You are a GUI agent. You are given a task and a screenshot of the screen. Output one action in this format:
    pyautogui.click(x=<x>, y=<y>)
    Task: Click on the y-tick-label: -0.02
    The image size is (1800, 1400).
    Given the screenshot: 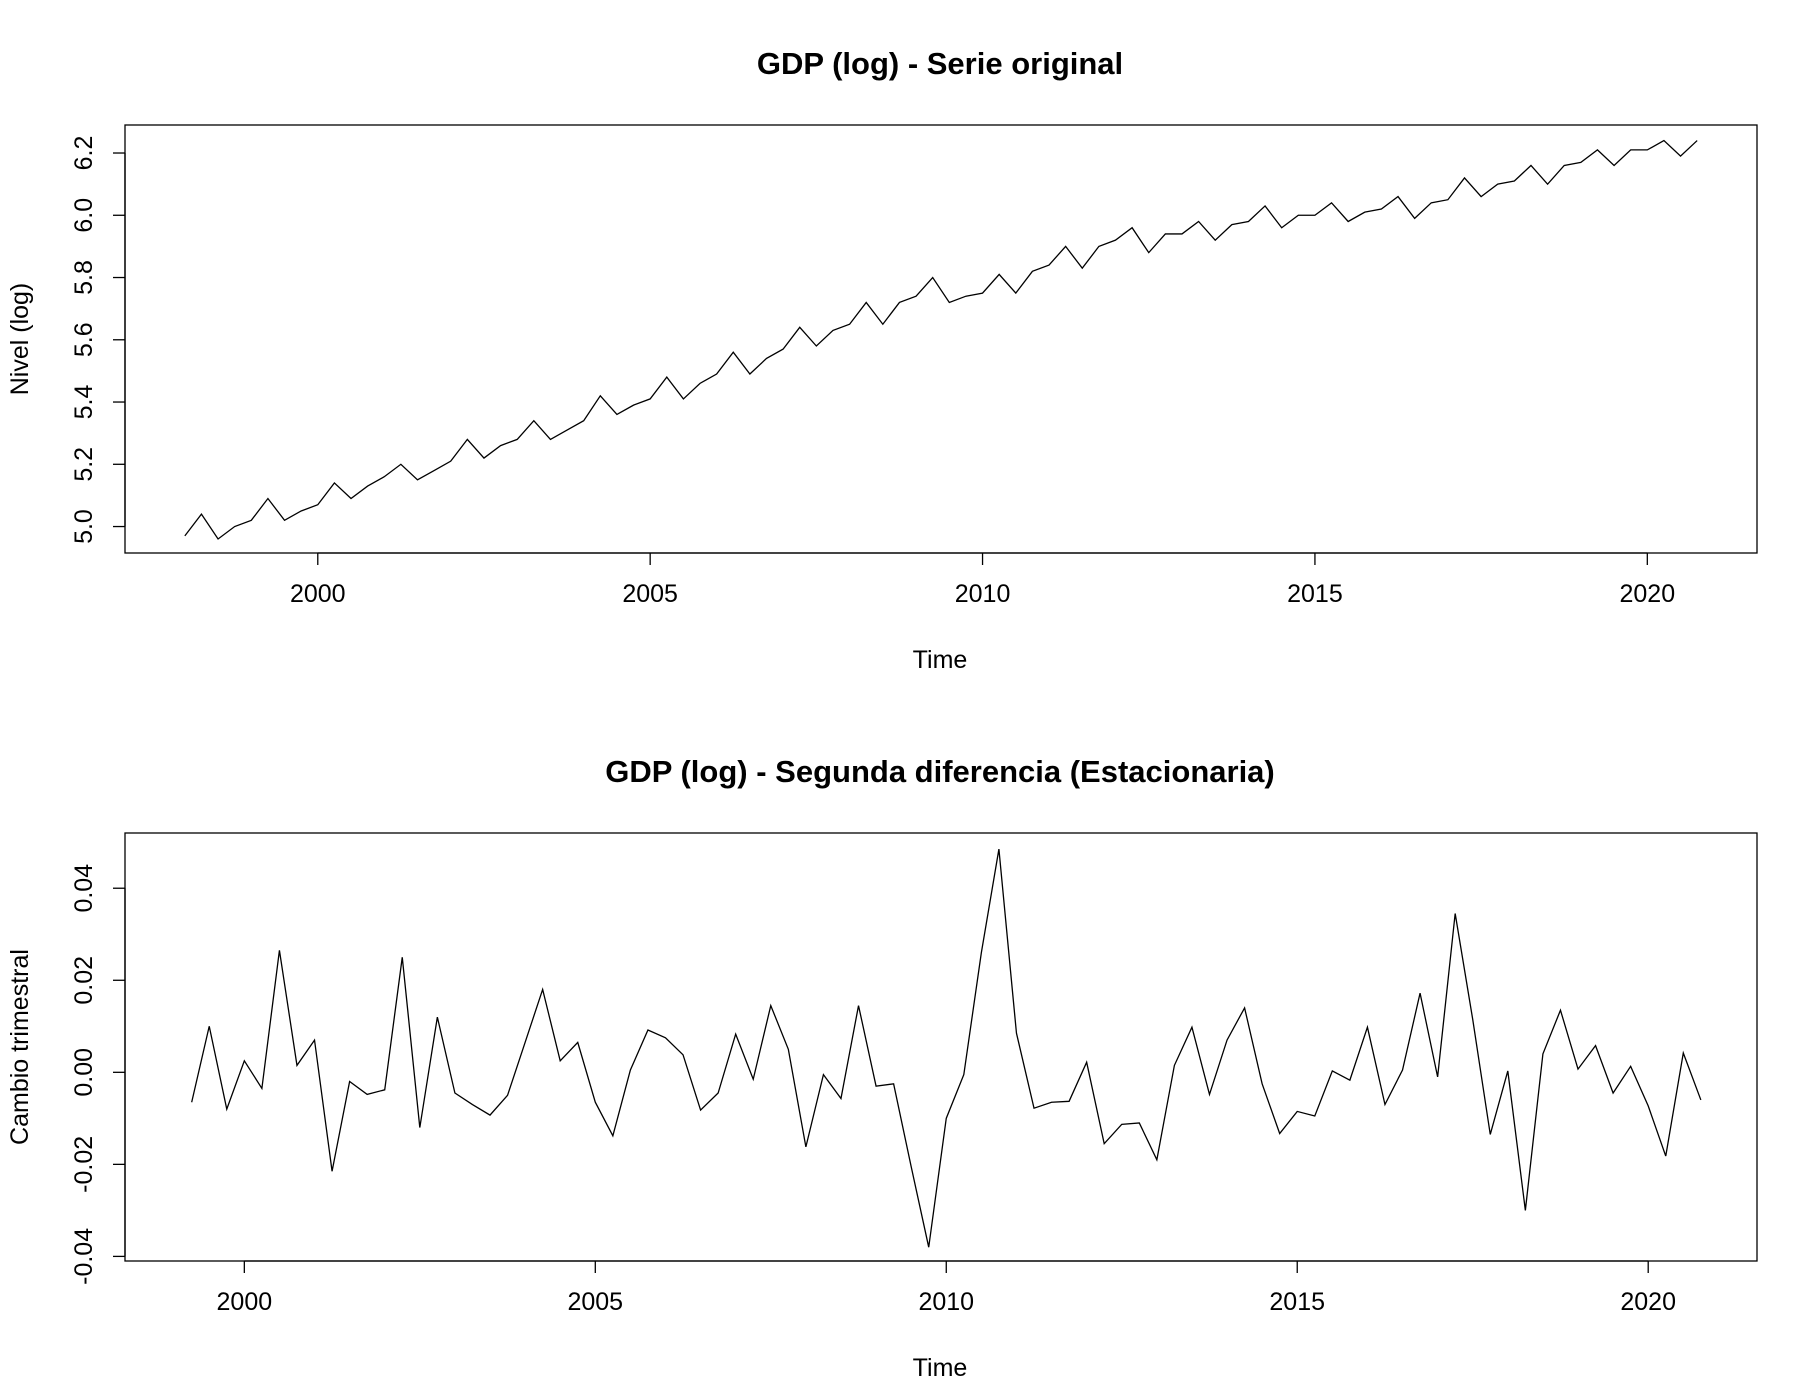 What is the action you would take?
    pyautogui.click(x=84, y=1164)
    